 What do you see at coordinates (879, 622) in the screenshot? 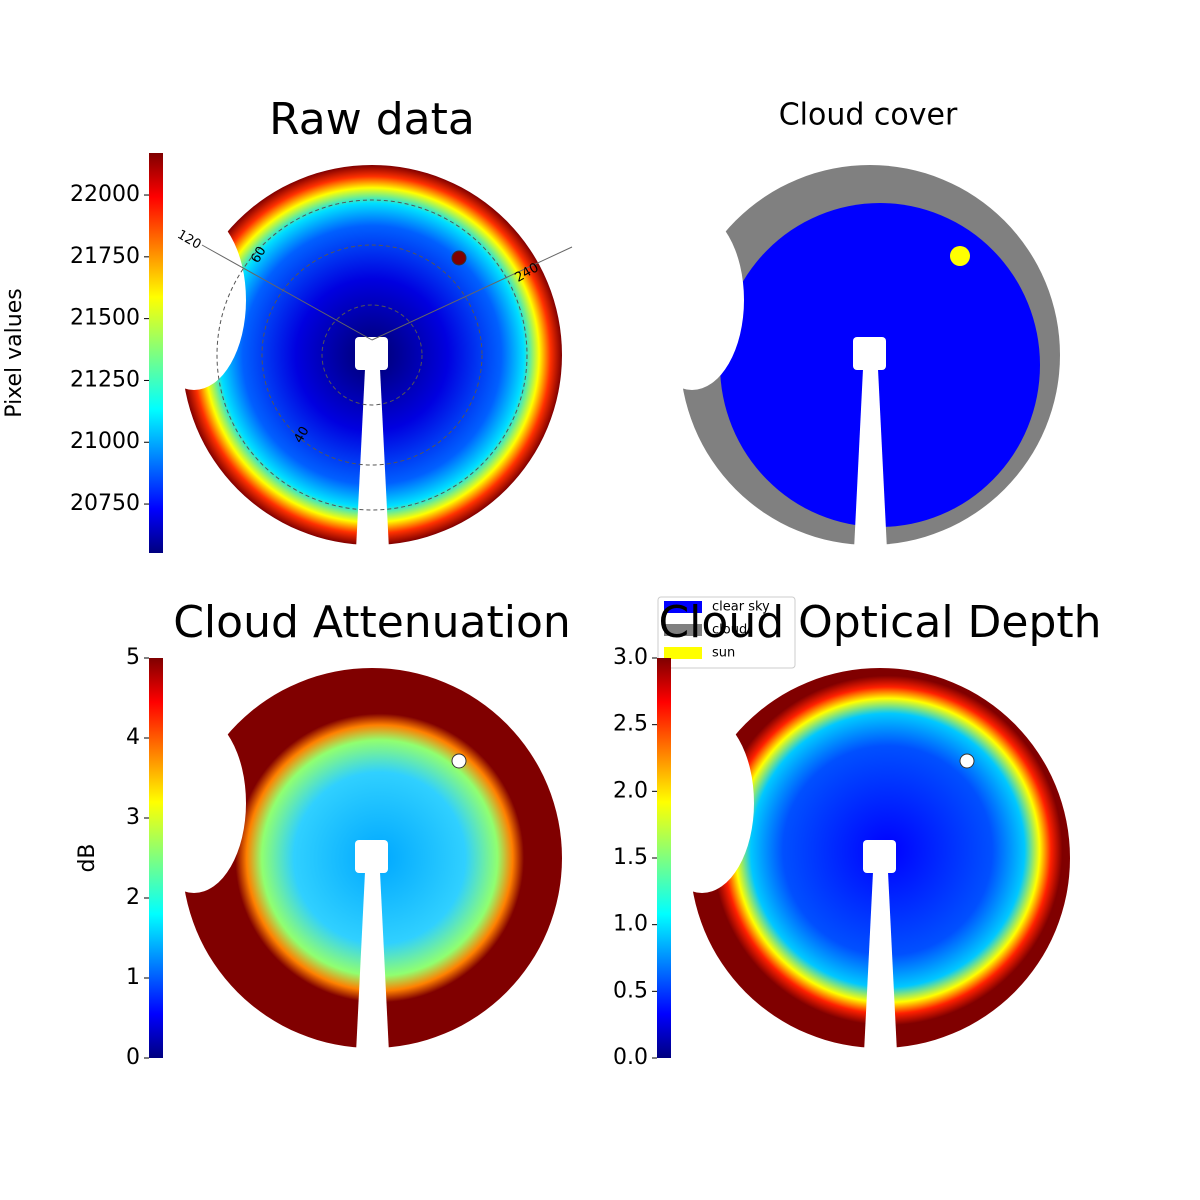
I see `panel-title: Cloud Optical Depth` at bounding box center [879, 622].